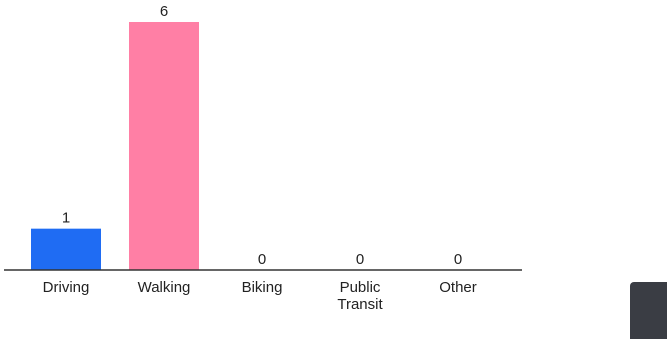  What do you see at coordinates (360, 296) in the screenshot?
I see `tick-label-public-transit: Public Transit` at bounding box center [360, 296].